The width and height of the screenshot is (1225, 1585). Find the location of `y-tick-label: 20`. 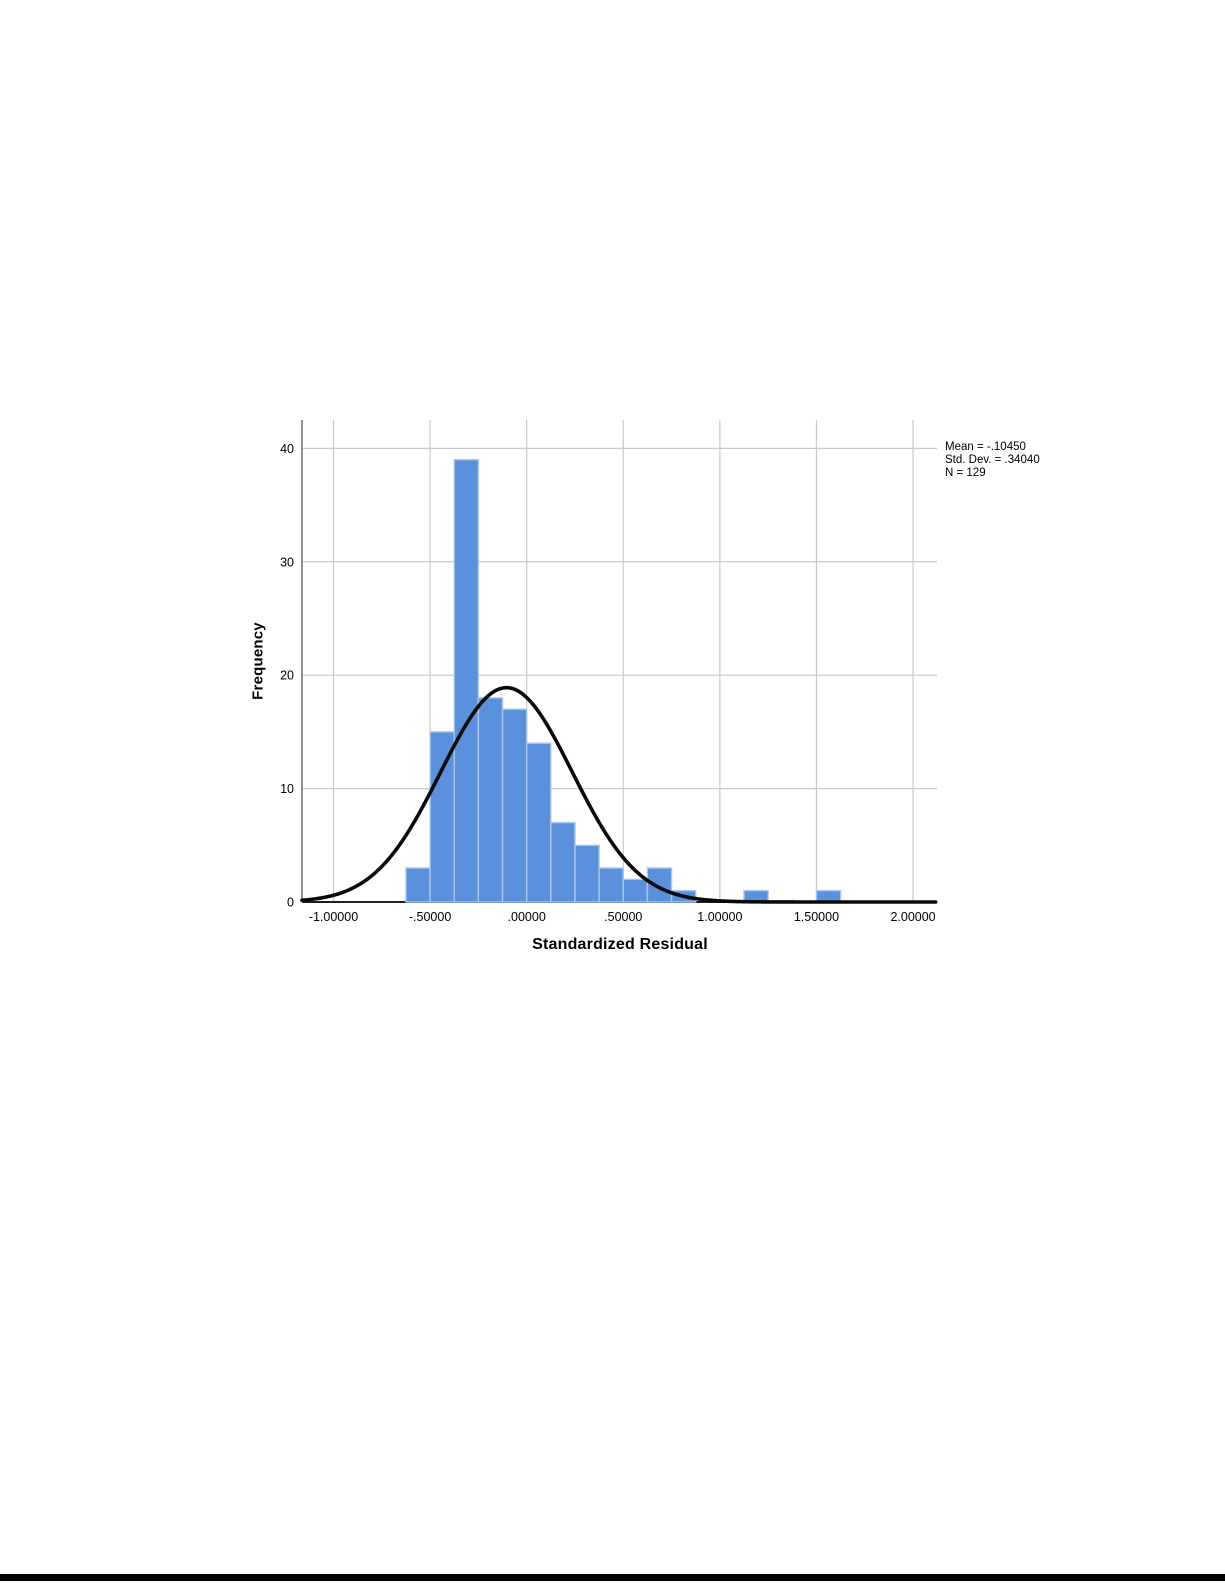

y-tick-label: 20 is located at coordinates (287, 676).